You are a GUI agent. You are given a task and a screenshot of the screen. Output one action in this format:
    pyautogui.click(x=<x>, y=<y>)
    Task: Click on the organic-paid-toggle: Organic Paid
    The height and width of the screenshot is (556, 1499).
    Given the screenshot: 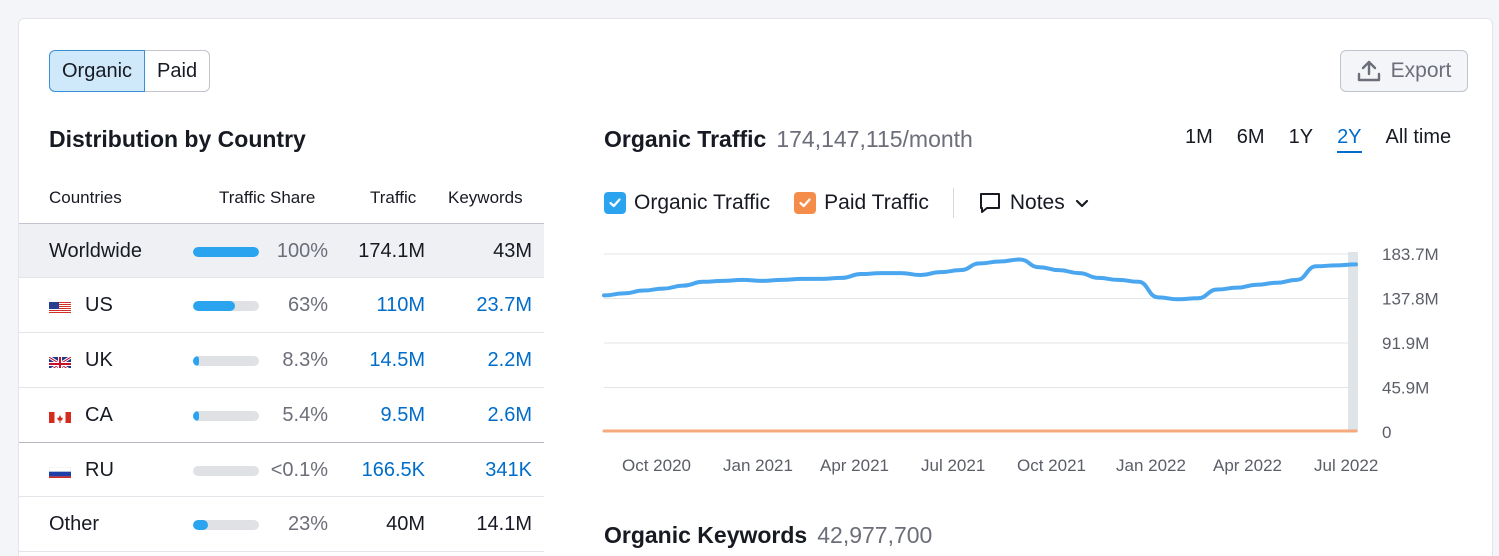 What is the action you would take?
    pyautogui.click(x=130, y=71)
    